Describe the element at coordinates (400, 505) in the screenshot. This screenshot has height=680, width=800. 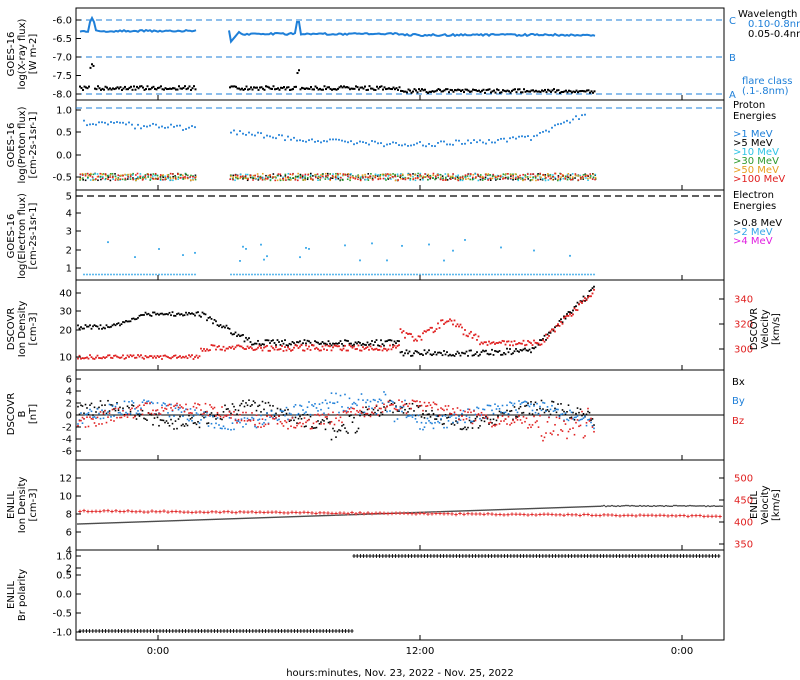
I see `panel-frame-enlil-plasma` at that location.